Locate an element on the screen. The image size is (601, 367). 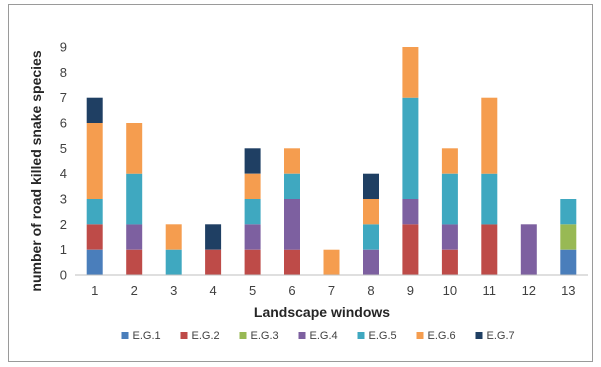
legend-swatch-eg2 is located at coordinates (184, 335).